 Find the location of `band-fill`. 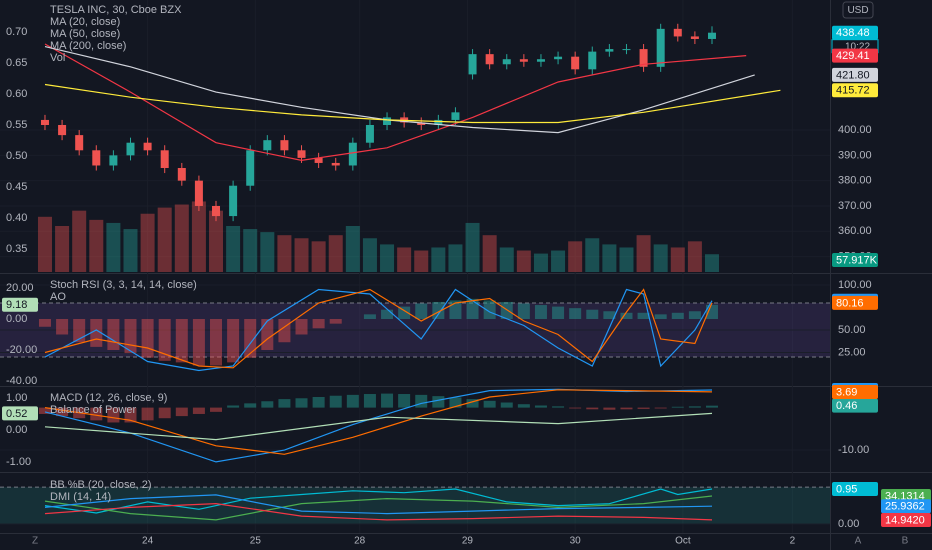

band-fill is located at coordinates (415, 506).